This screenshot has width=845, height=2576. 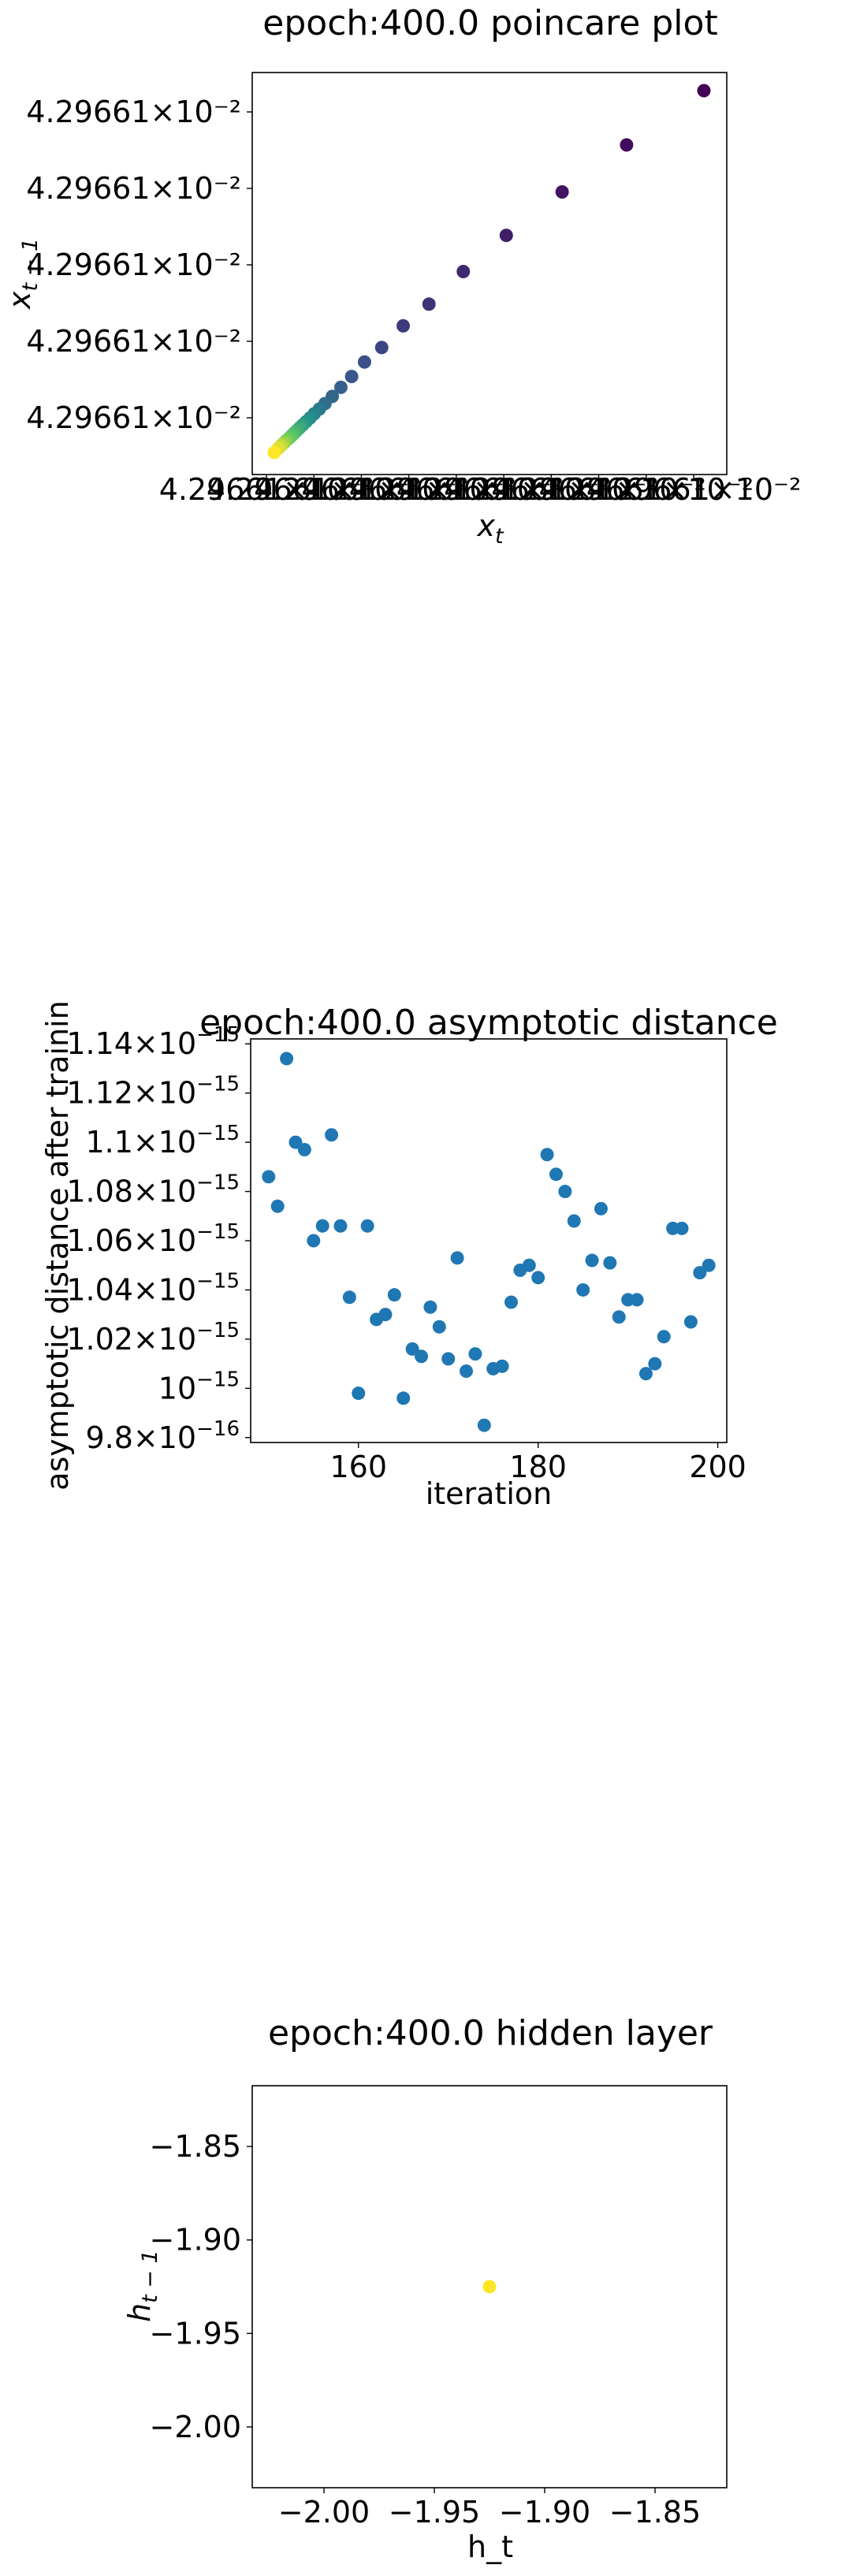 I want to click on hidden-layer-y-label: ht − 1, so click(x=142, y=2286).